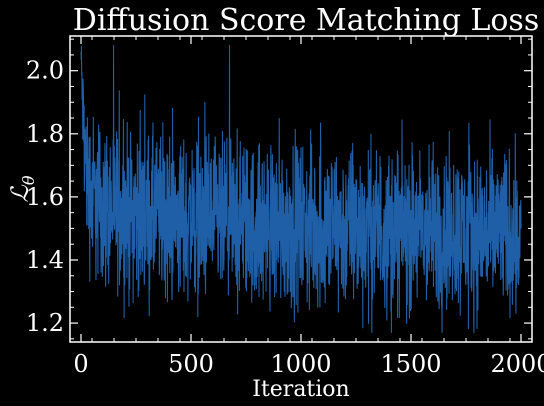 This screenshot has width=544, height=406. Describe the element at coordinates (300, 364) in the screenshot. I see `x-tick-label: 1000` at that location.